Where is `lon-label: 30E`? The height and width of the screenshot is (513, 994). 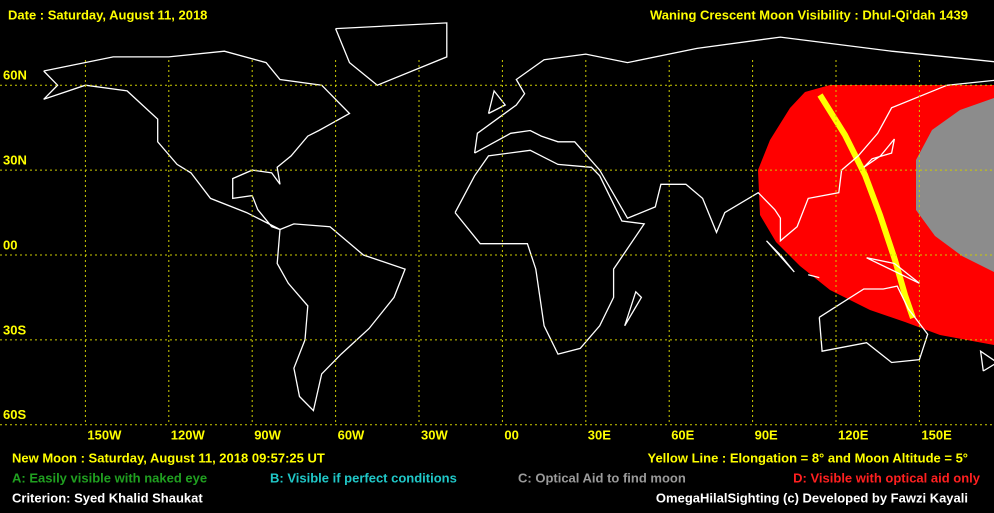 lon-label: 30E is located at coordinates (599, 434).